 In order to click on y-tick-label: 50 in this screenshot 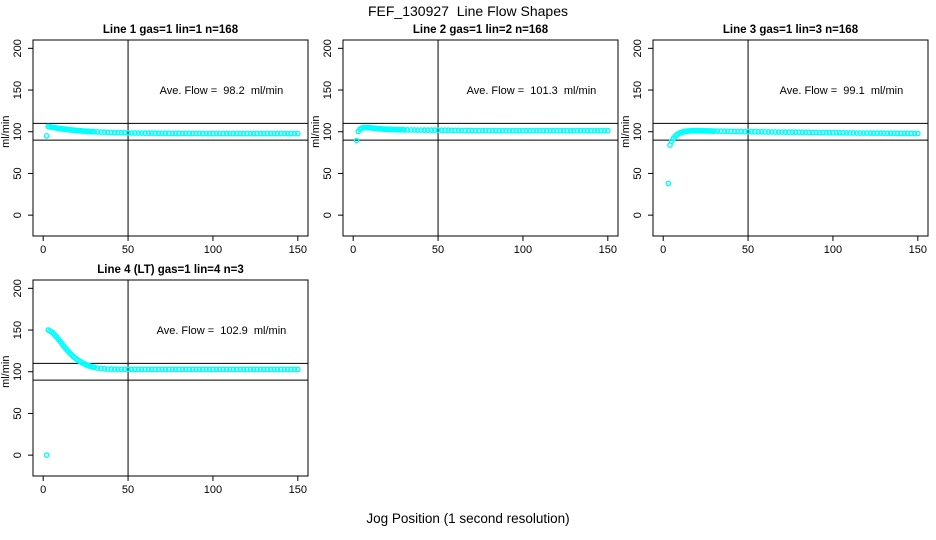, I will do `click(18, 413)`.